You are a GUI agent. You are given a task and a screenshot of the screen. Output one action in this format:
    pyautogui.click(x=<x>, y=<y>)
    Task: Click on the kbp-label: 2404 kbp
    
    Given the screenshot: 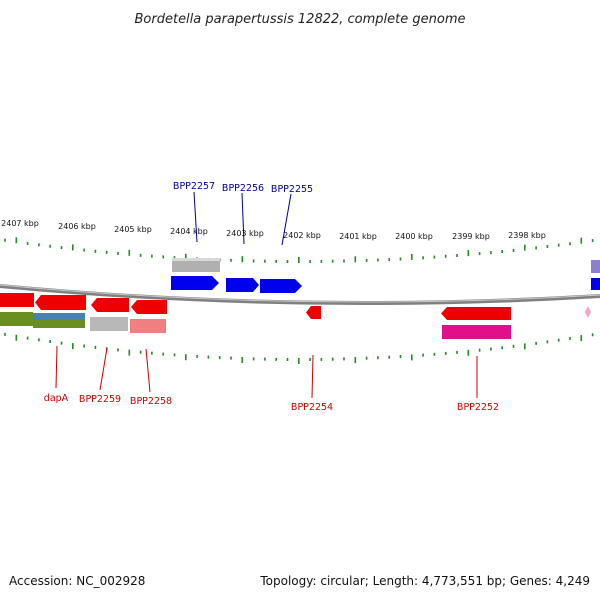 What is the action you would take?
    pyautogui.click(x=189, y=231)
    